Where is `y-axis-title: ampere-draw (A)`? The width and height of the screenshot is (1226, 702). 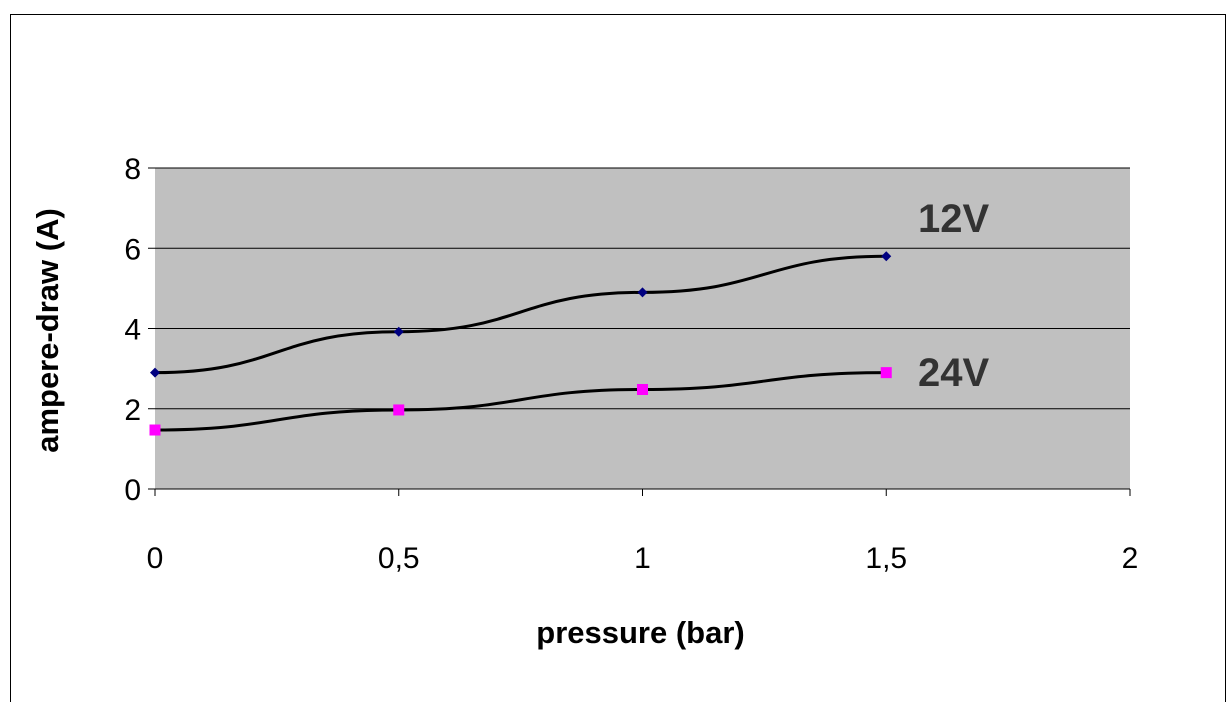
y-axis-title: ampere-draw (A) is located at coordinates (47, 330).